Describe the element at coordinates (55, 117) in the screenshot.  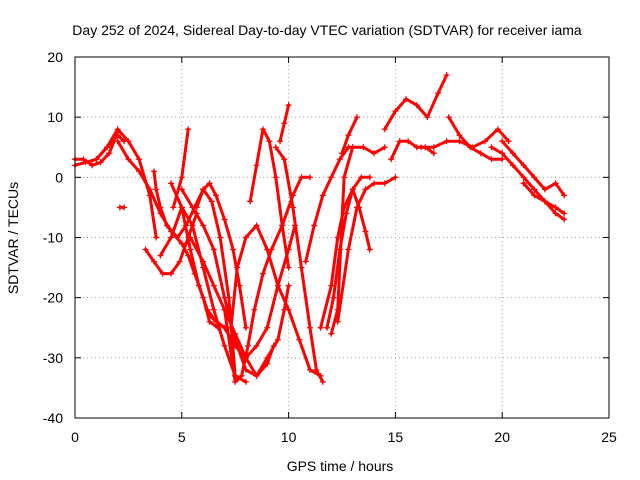
I see `y-tick-label: 10` at that location.